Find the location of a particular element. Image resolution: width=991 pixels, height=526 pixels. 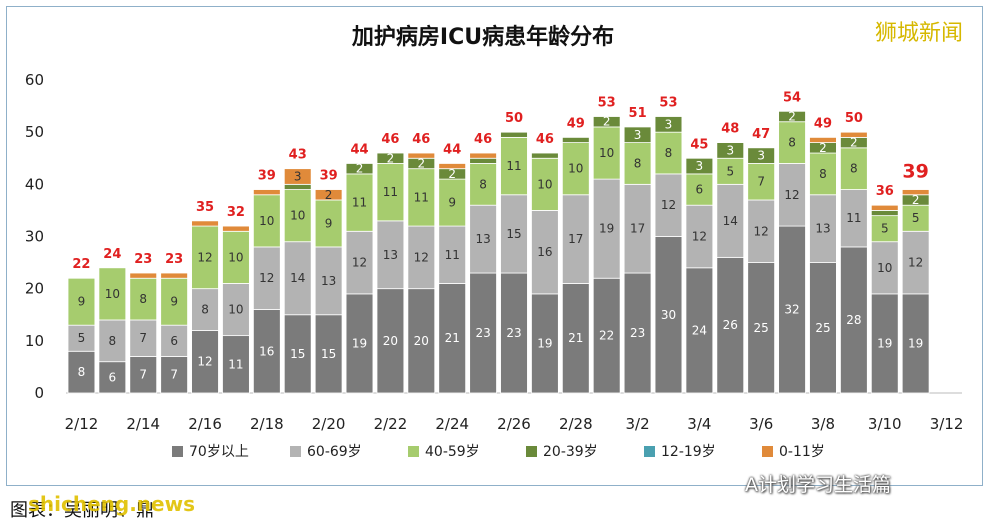

legend-label: 12-19岁 is located at coordinates (688, 452).